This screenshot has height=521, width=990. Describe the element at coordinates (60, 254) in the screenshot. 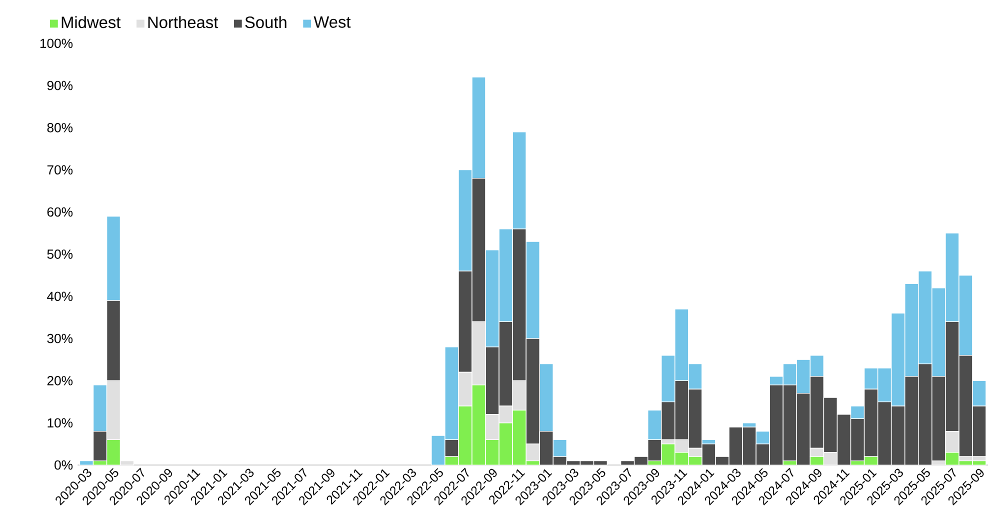

I see `y-tick-label: 50%` at that location.